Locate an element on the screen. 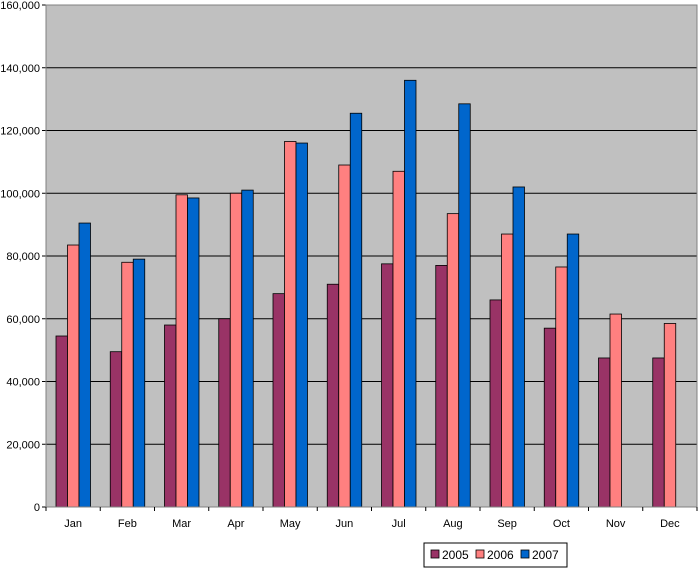 The width and height of the screenshot is (699, 569). y-tick-label: 80,000 is located at coordinates (23, 257).